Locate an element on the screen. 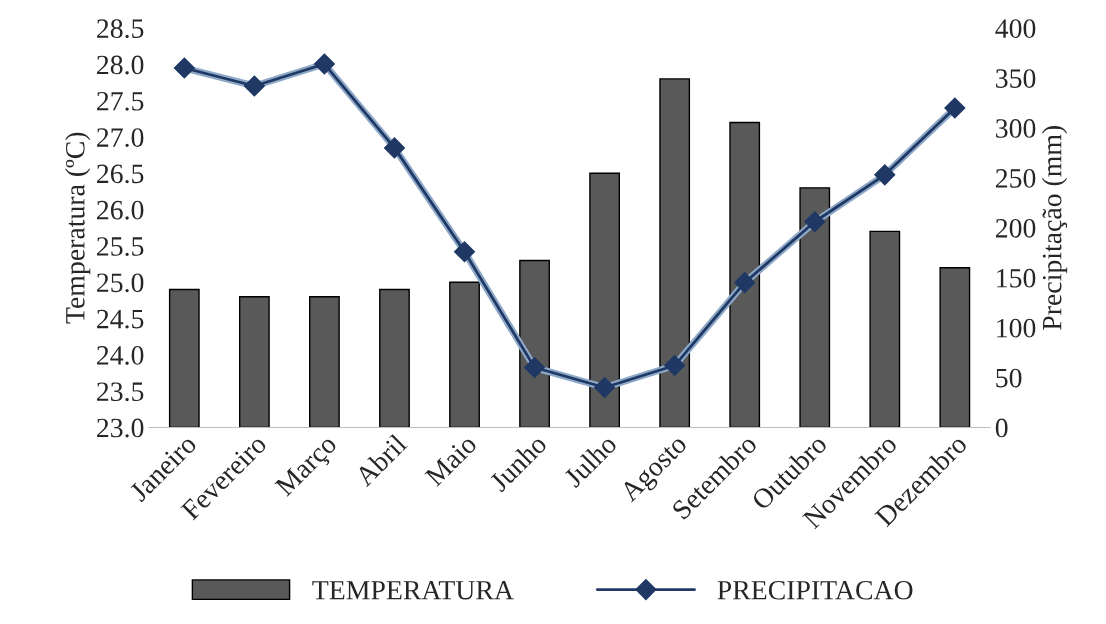 This screenshot has height=624, width=1106. y2-tick-label: 250 is located at coordinates (1015, 178).